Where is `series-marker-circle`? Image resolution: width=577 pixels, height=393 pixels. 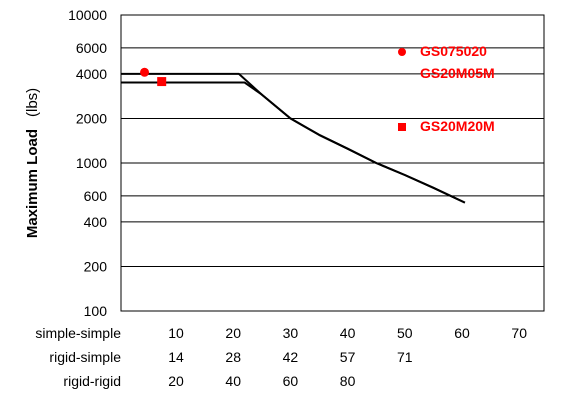
series-marker-circle is located at coordinates (145, 72).